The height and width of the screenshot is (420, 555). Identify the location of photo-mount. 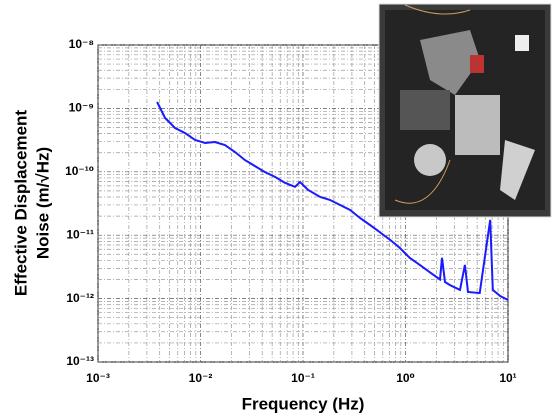
(450, 62).